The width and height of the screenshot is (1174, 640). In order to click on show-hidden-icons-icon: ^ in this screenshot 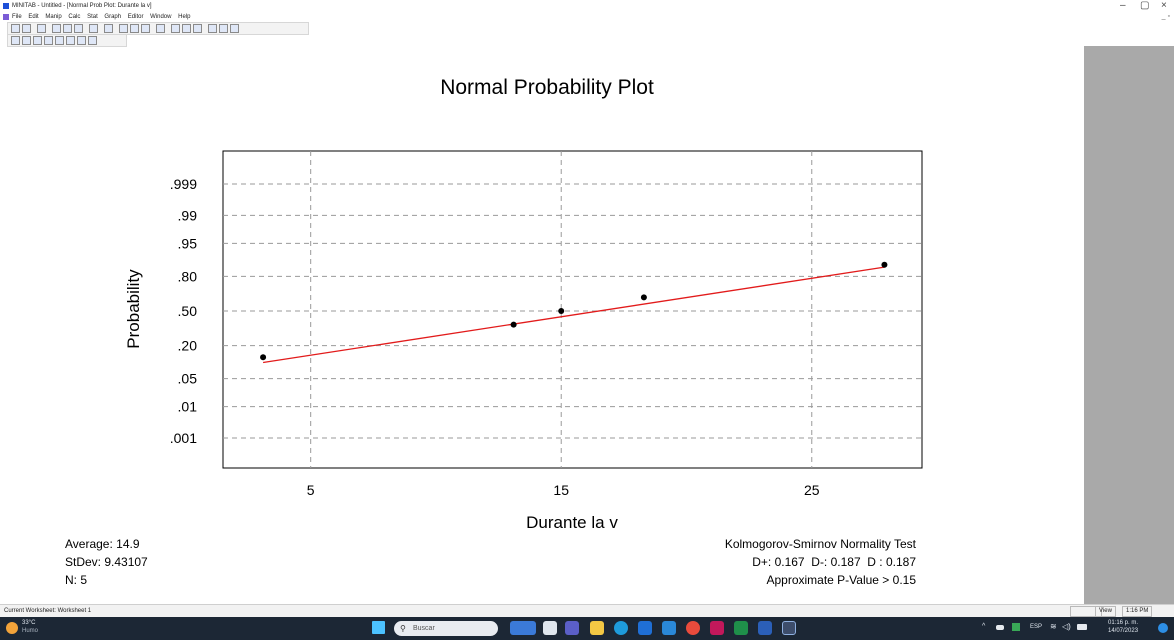, I will do `click(984, 626)`.